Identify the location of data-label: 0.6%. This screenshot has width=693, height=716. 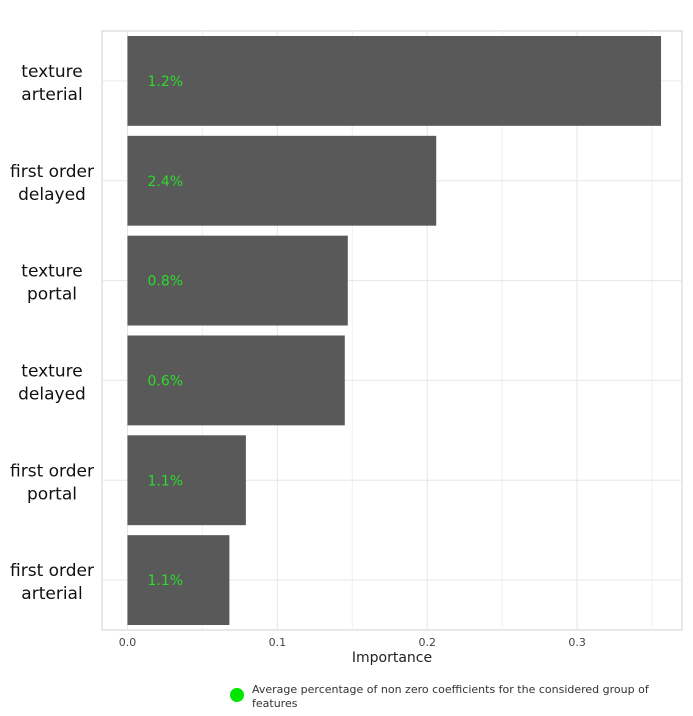
(165, 381).